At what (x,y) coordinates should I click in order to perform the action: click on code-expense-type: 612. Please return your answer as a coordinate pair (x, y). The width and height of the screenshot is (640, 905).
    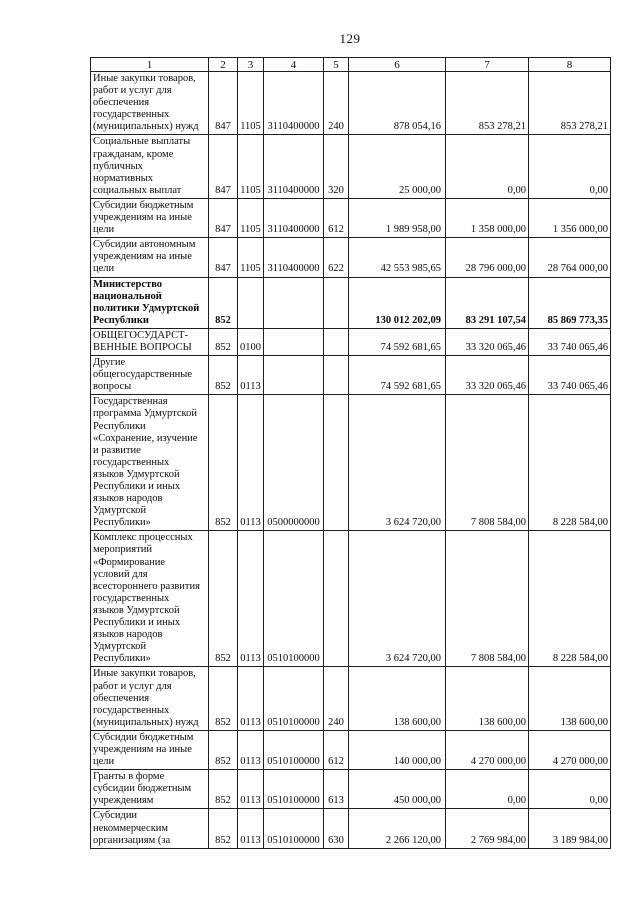
    Looking at the image, I should click on (336, 750).